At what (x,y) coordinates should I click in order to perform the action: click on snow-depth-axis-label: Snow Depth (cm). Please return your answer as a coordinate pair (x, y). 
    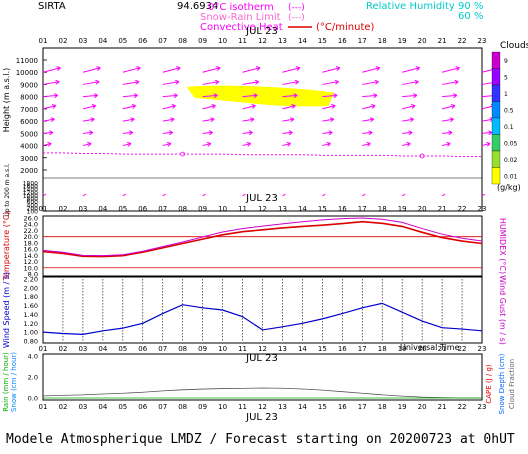
    Looking at the image, I should click on (502, 383).